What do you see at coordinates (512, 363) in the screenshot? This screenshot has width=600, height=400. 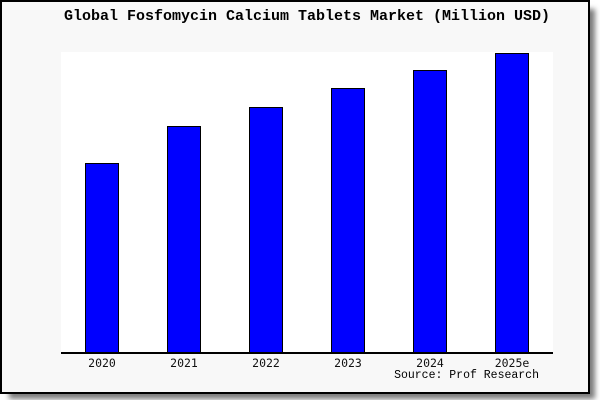 I see `x-tick-label-2025e: 2025e` at bounding box center [512, 363].